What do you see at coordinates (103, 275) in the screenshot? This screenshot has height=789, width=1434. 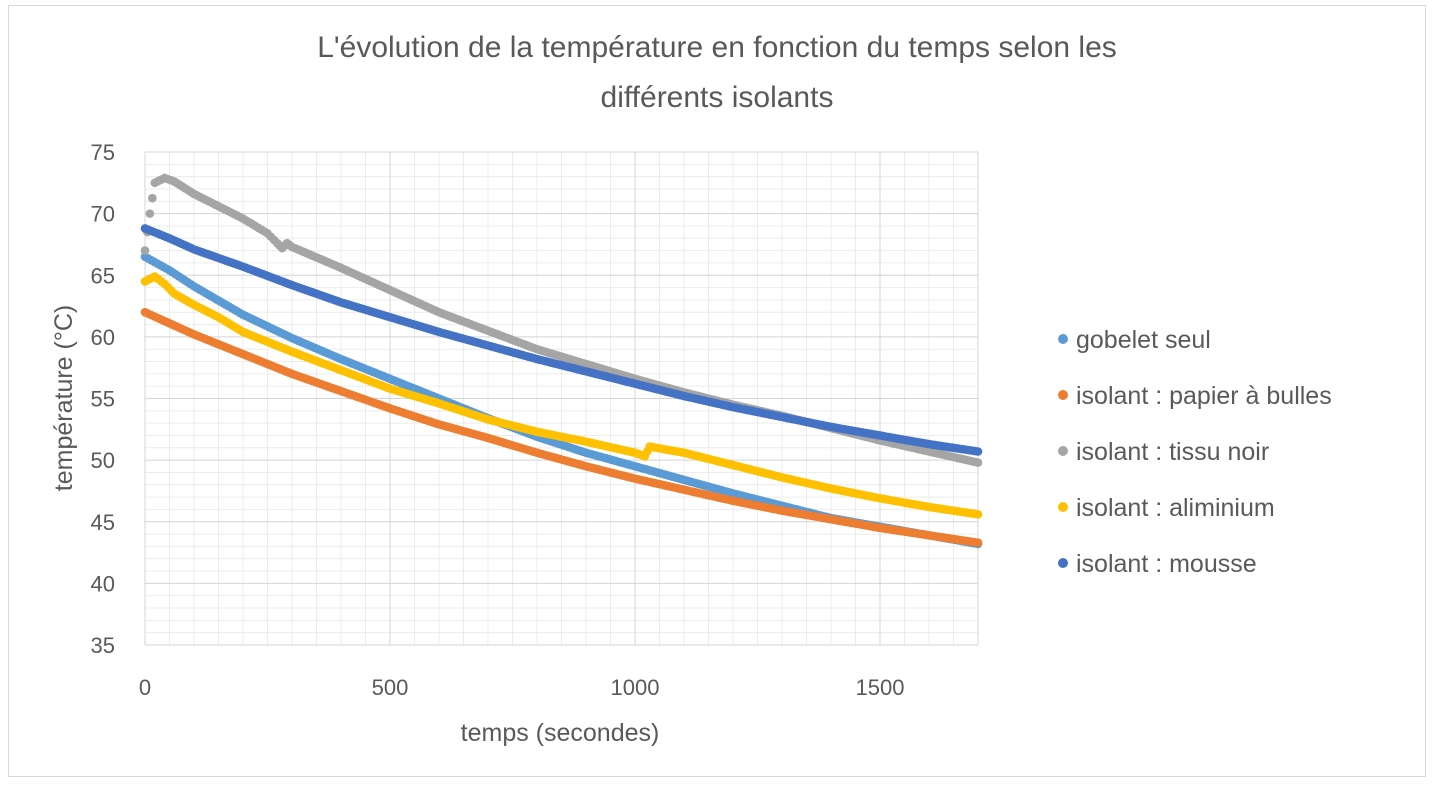 I see `y-tick-label: 65` at bounding box center [103, 275].